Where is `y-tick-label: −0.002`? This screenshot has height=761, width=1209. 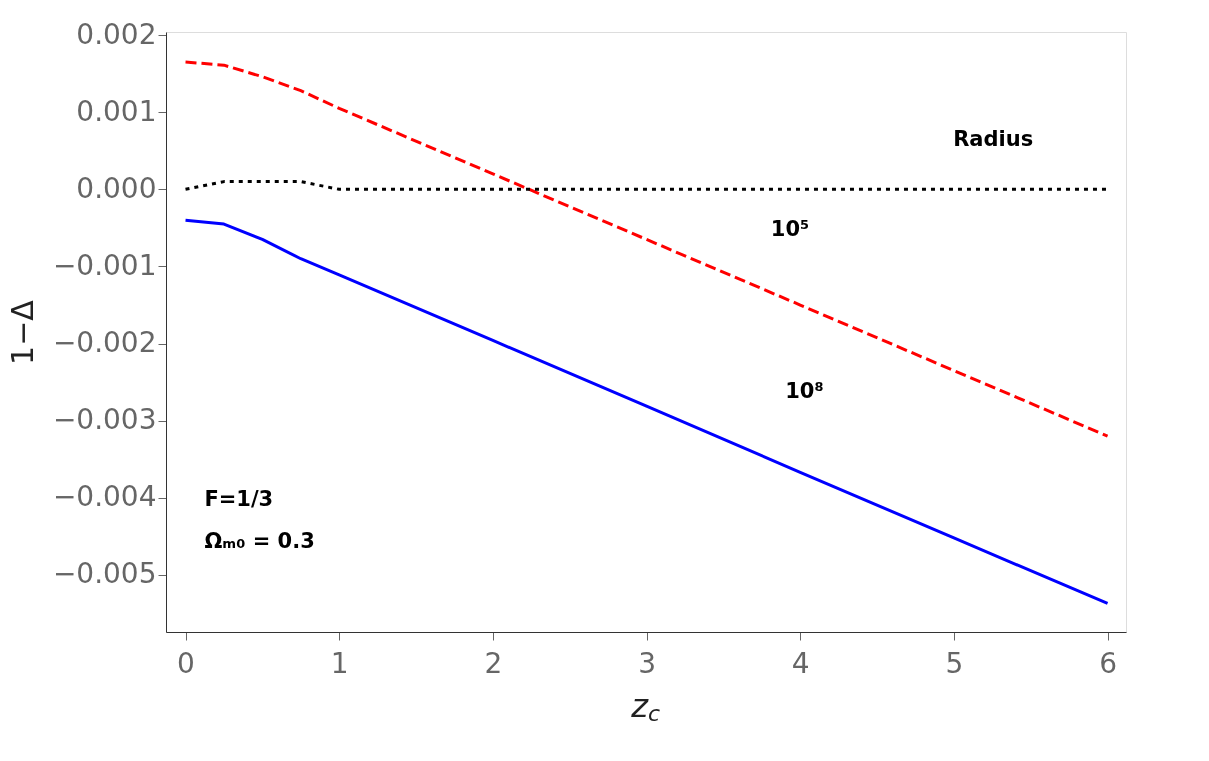
y-tick-label: −0.002 is located at coordinates (104, 343).